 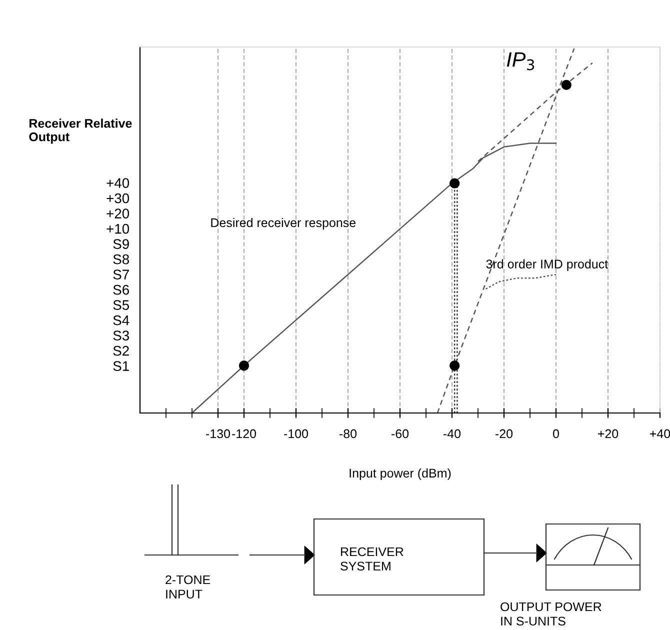 I want to click on x-tick-label: -40, so click(x=452, y=433).